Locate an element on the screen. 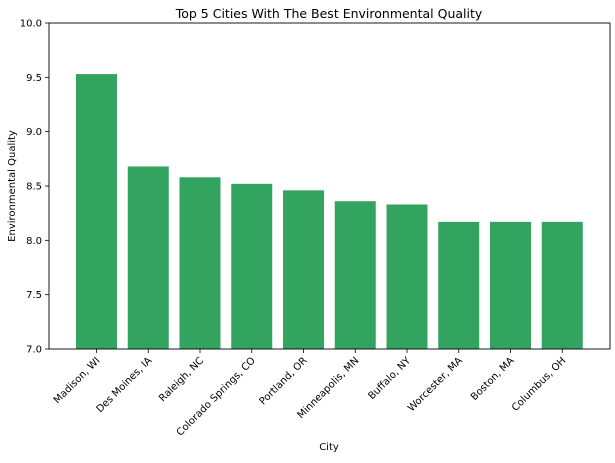 The width and height of the screenshot is (615, 463). x-tick-label: Columbus, OH is located at coordinates (539, 384).